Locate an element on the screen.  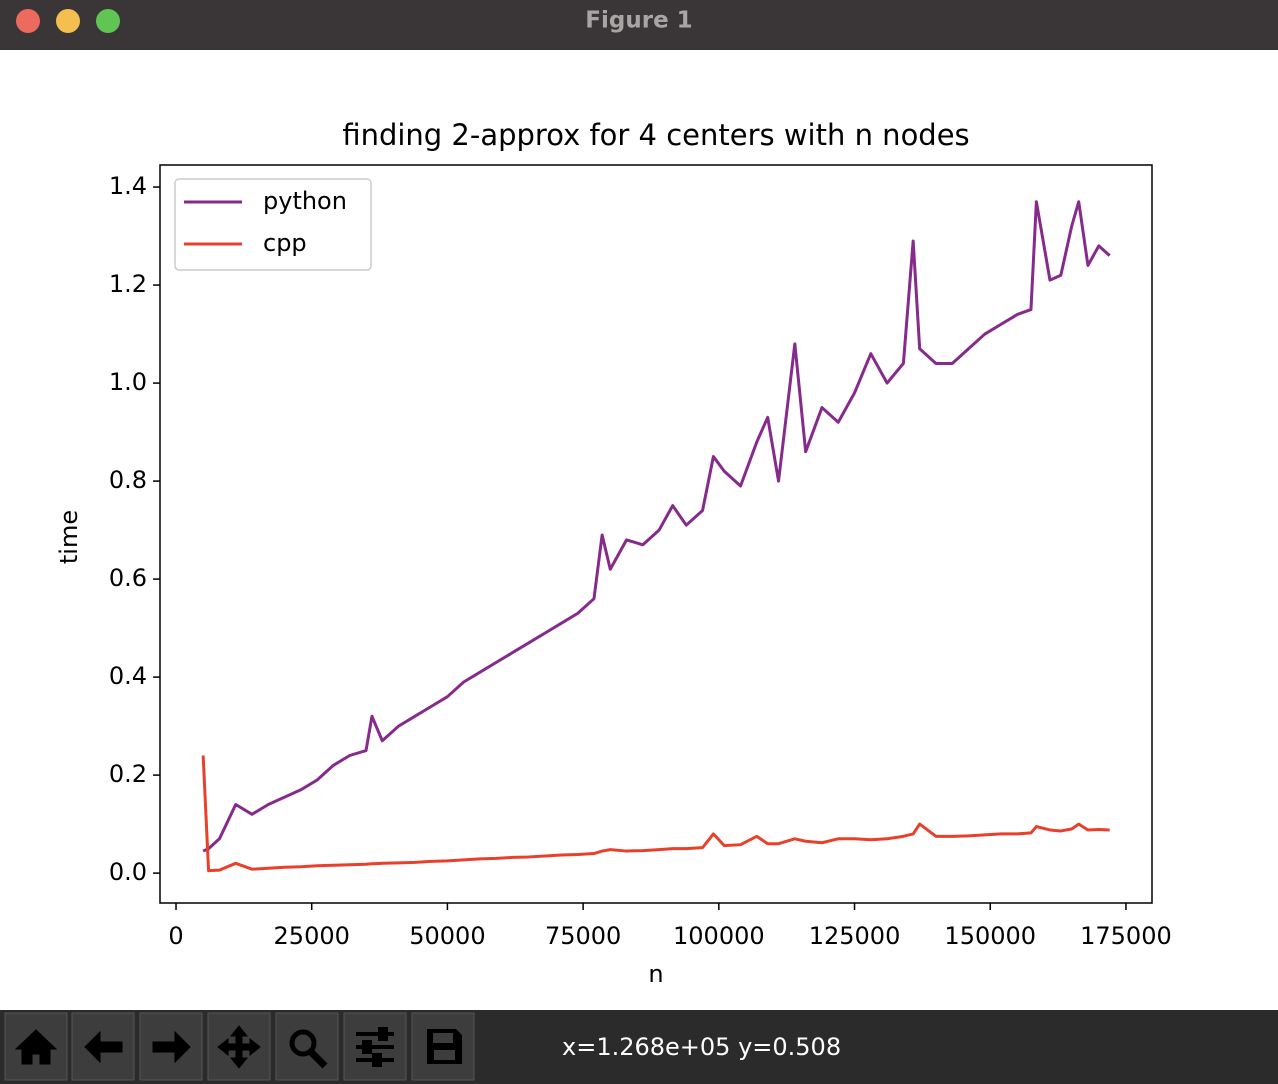
y-tick-label: 0.4 is located at coordinates (128, 676).